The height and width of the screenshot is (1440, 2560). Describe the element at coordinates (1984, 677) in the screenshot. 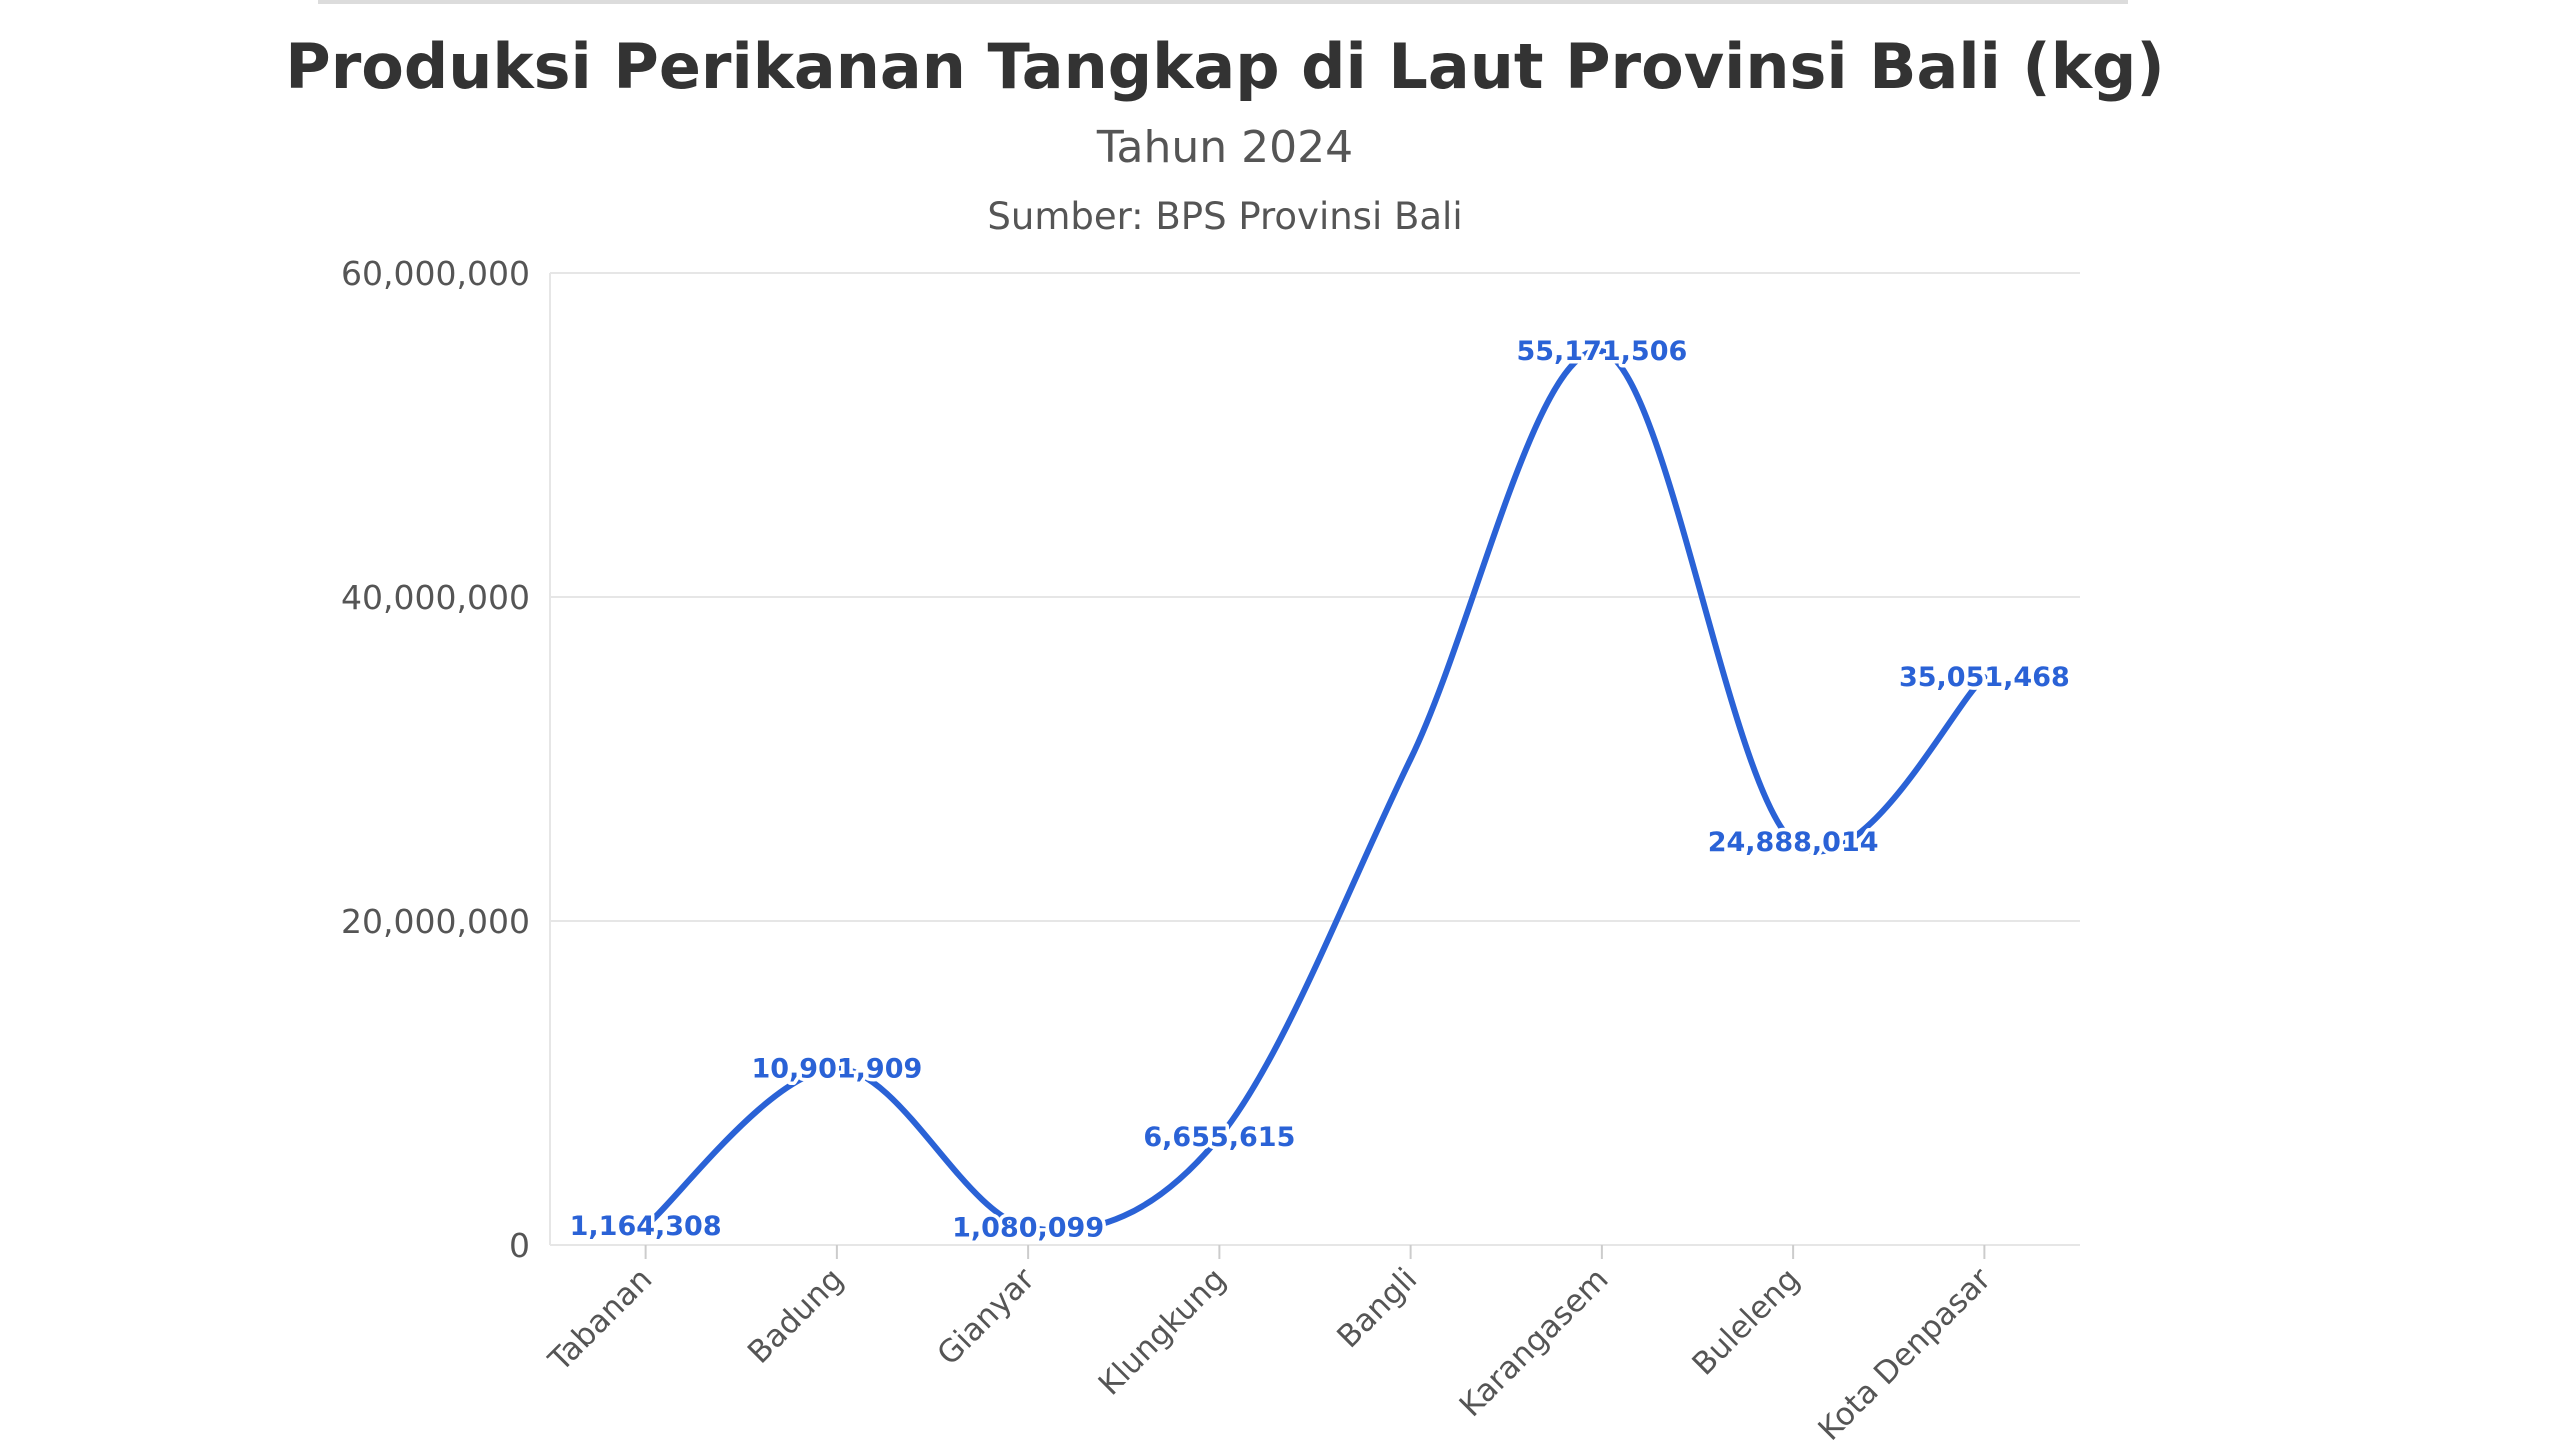

I see `data-label: 35,051,468` at that location.